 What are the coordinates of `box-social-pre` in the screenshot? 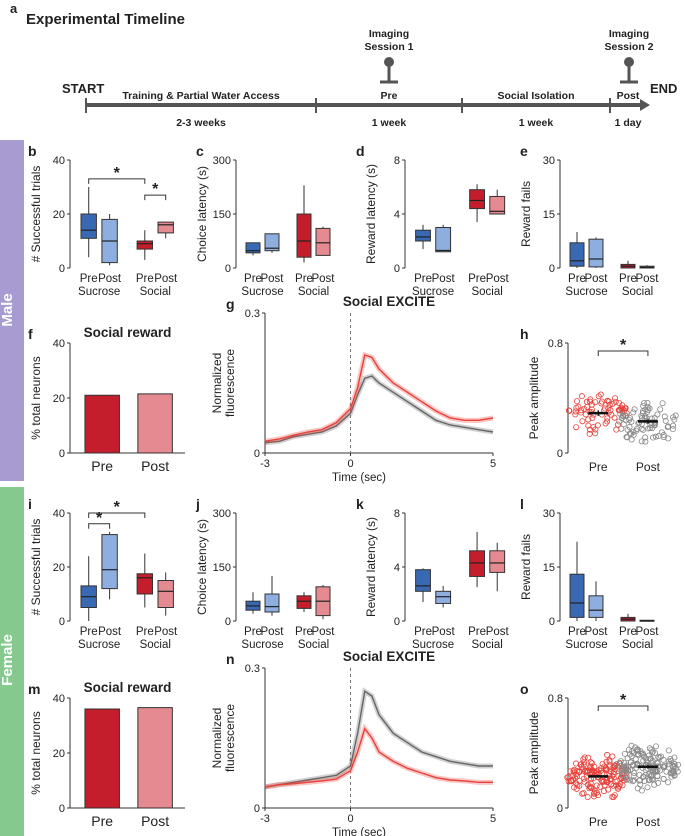 It's located at (145, 245).